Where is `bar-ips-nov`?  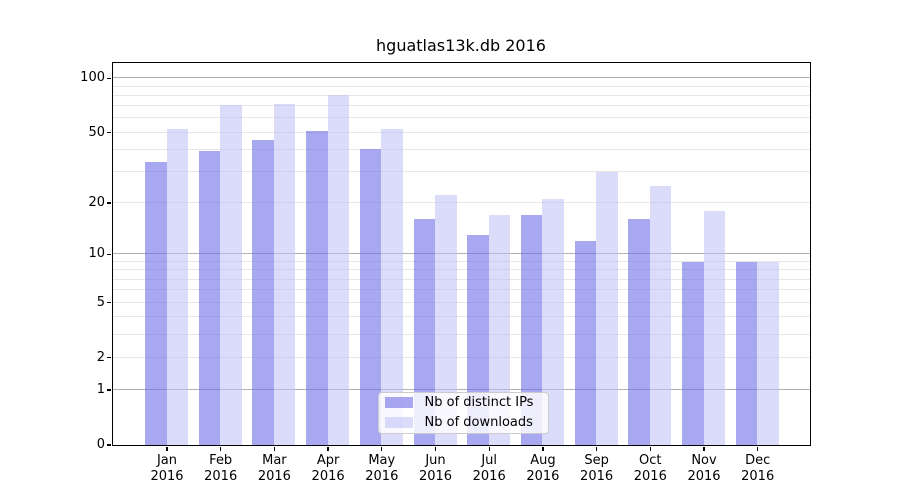
bar-ips-nov is located at coordinates (693, 353).